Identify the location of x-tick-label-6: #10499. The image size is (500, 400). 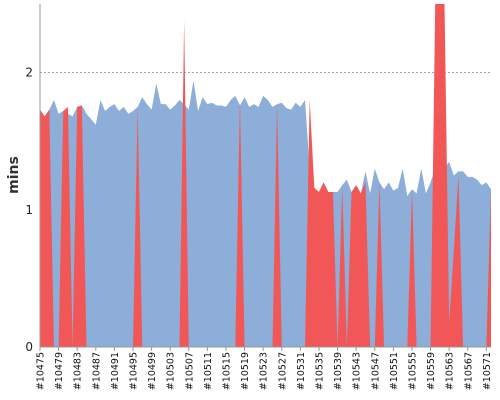
(152, 371).